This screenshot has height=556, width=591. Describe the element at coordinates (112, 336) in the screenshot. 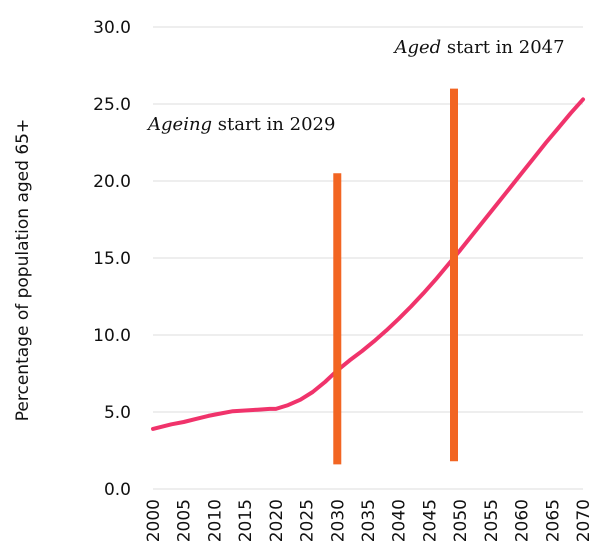

I see `y-tick-label: 10.0` at that location.